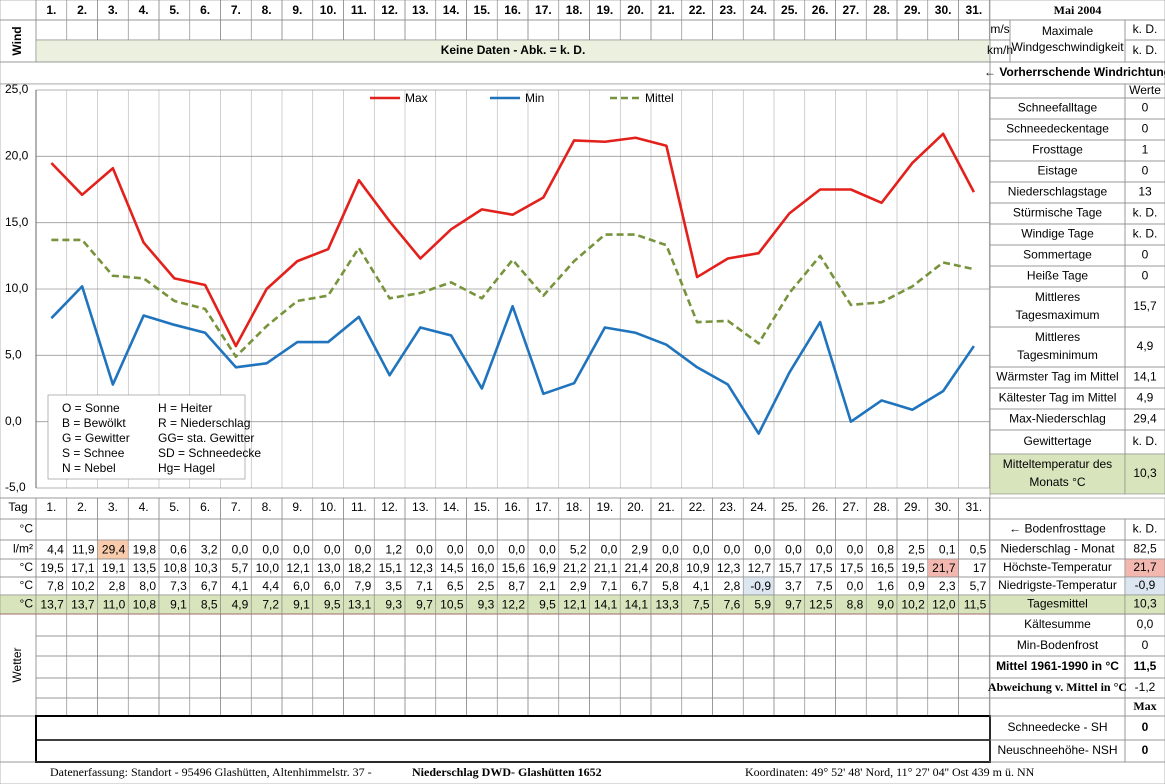  I want to click on label: 9., so click(297, 507).